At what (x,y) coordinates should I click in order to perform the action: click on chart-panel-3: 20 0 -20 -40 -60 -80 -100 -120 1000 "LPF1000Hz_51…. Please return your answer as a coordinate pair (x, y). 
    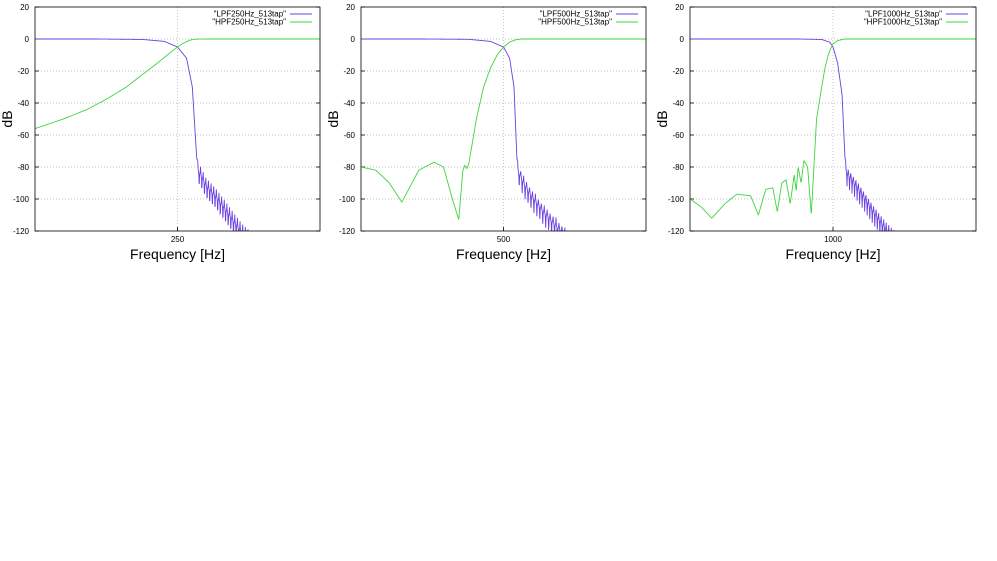
    Looking at the image, I should click on (815, 132).